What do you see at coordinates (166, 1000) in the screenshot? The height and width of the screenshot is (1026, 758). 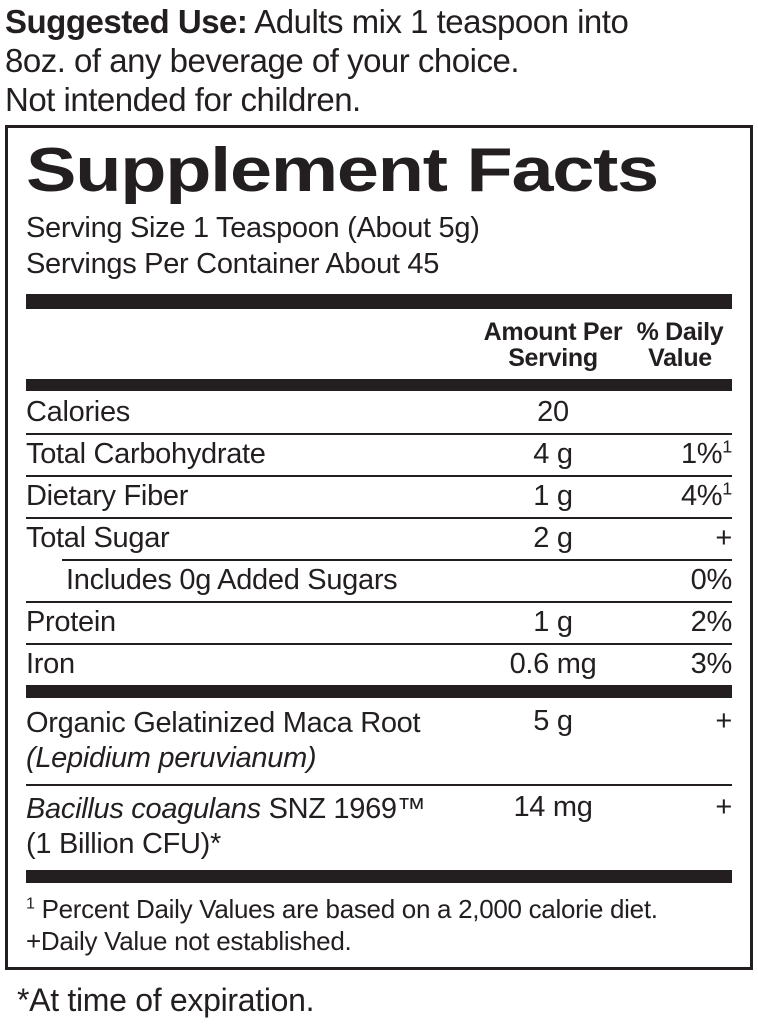 I see `expiration-note: *At time of expiration.` at bounding box center [166, 1000].